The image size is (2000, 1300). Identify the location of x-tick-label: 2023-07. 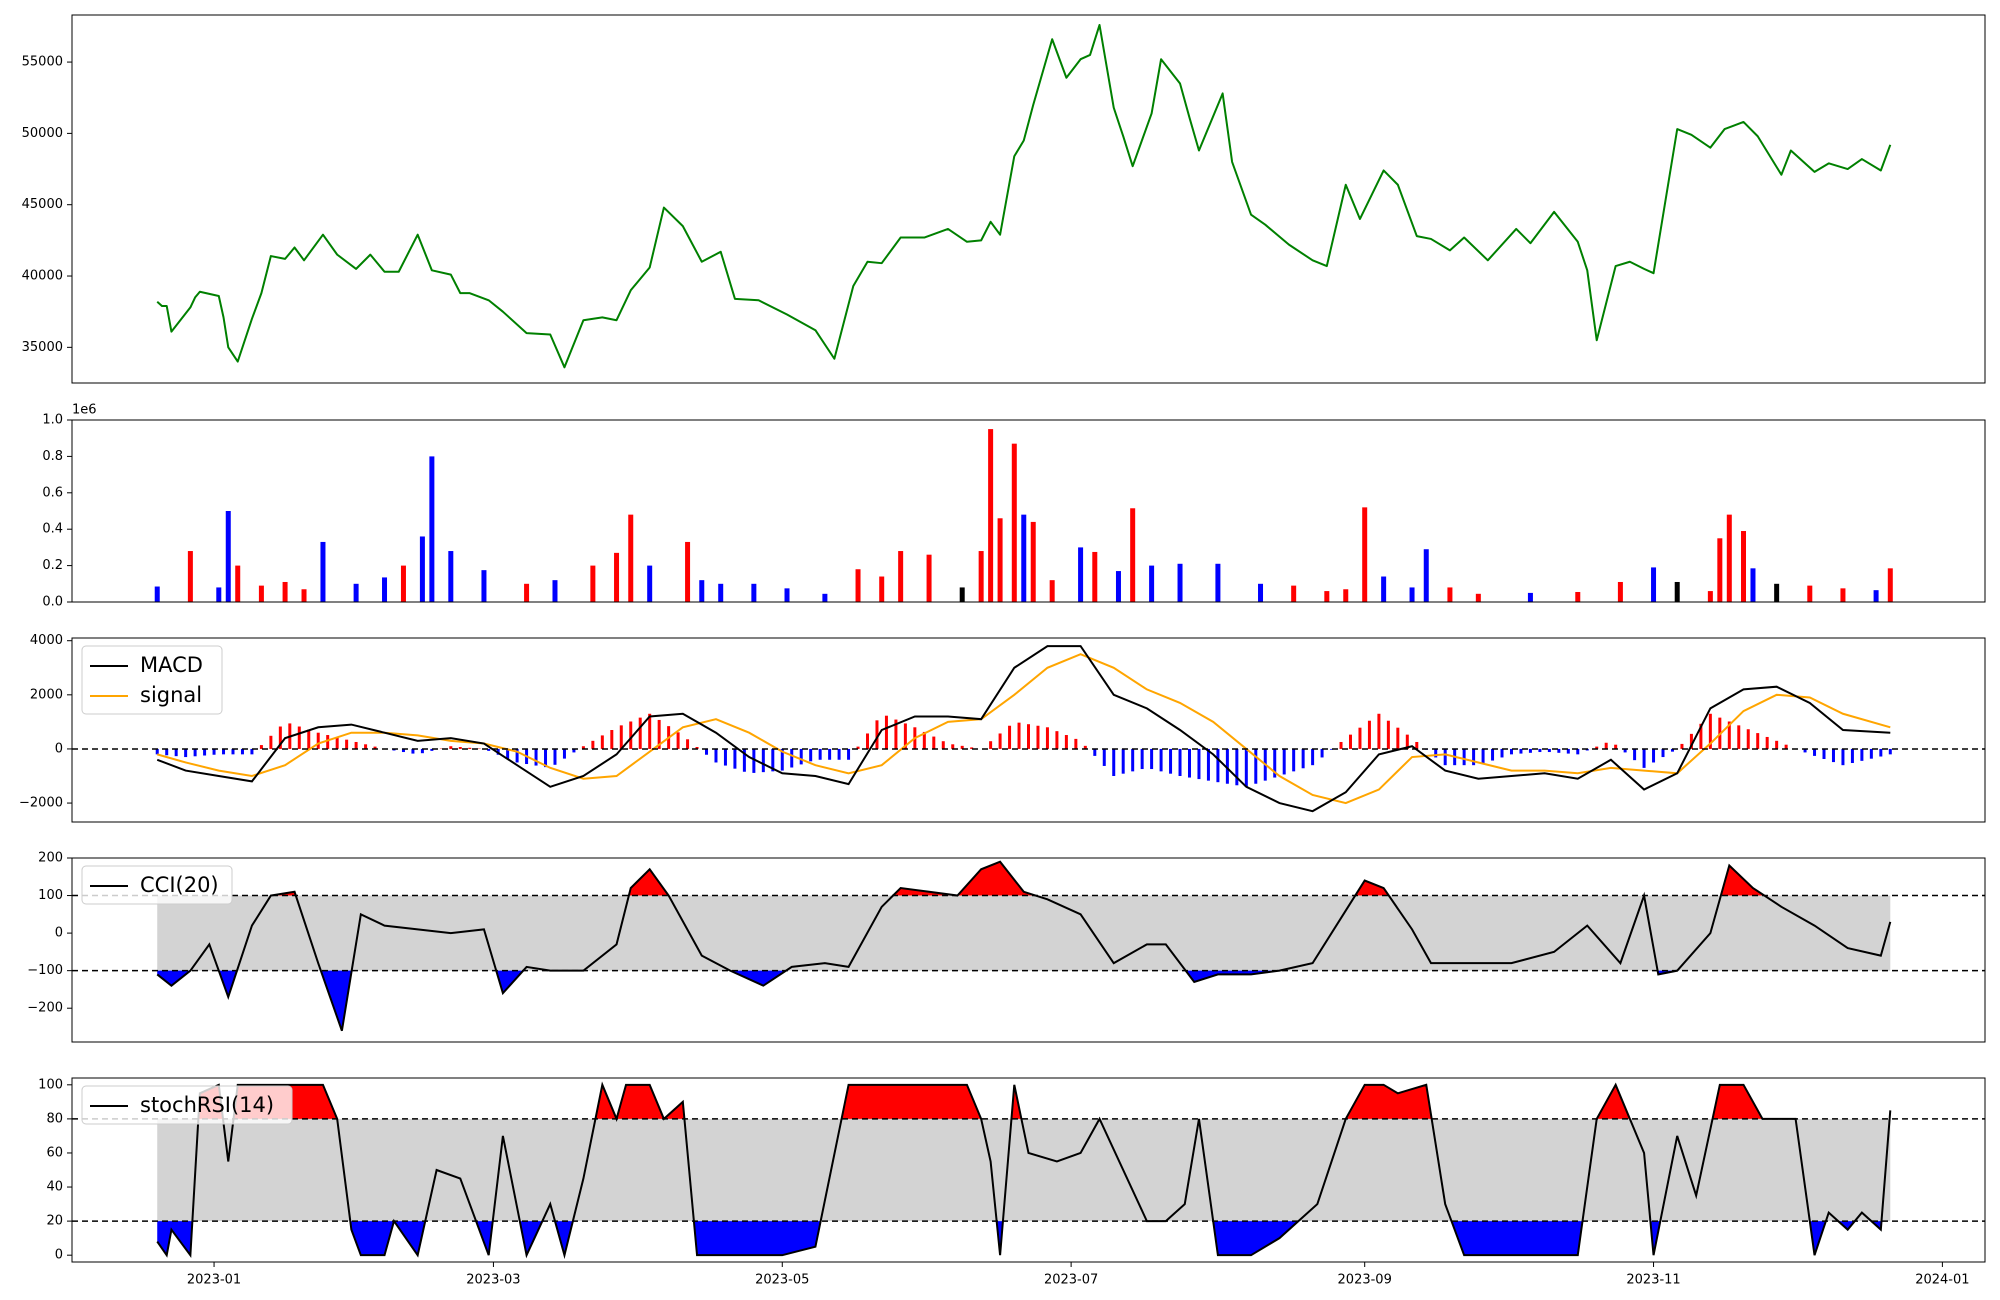
(1071, 1280).